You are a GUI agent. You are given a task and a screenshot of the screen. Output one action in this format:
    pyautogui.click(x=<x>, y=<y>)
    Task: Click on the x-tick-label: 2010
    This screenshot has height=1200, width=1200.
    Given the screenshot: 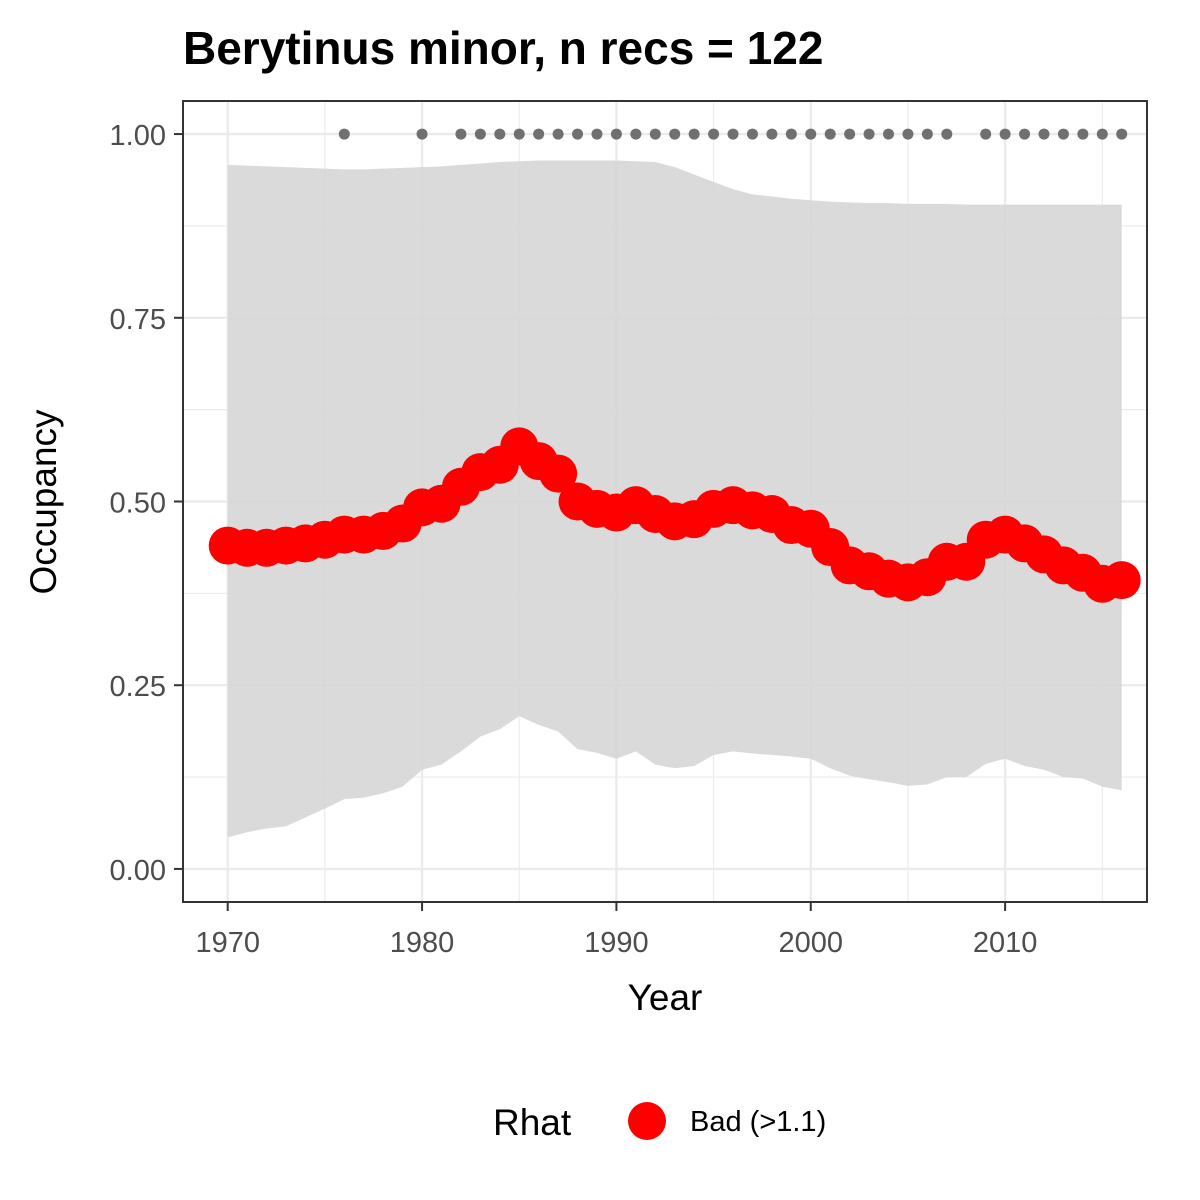 What is the action you would take?
    pyautogui.click(x=1005, y=943)
    